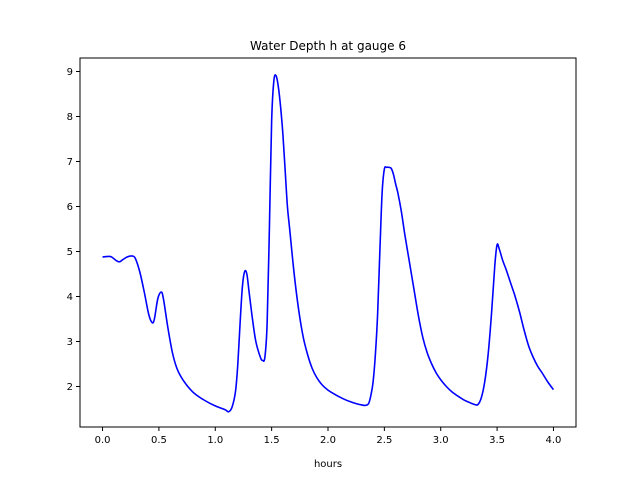 The width and height of the screenshot is (640, 480). What do you see at coordinates (441, 440) in the screenshot?
I see `x-tick-label: 3.0` at bounding box center [441, 440].